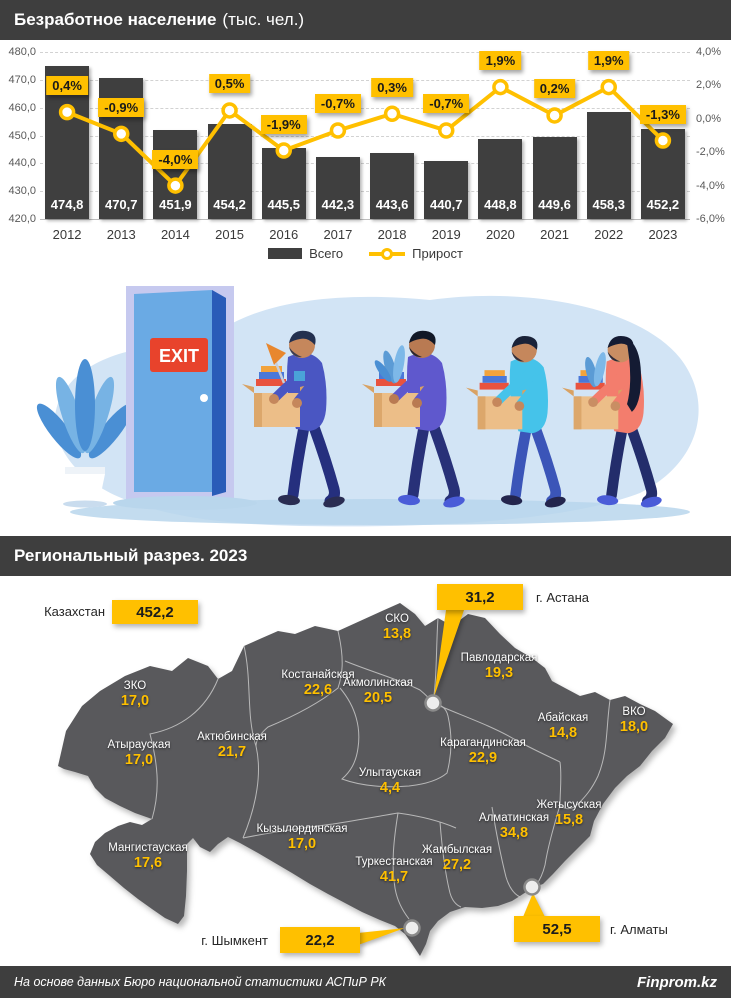  What do you see at coordinates (514, 833) in the screenshot?
I see `region-value: 34,8` at bounding box center [514, 833].